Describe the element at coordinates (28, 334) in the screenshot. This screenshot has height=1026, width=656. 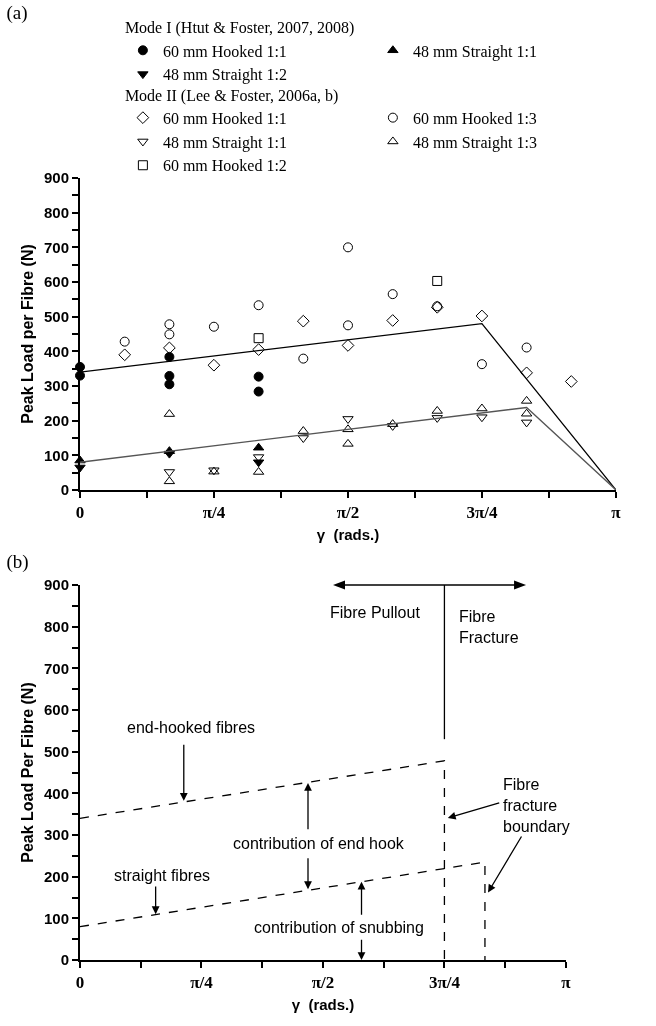
I see `y-axis-title: Peak Load per Fibre (N)` at that location.